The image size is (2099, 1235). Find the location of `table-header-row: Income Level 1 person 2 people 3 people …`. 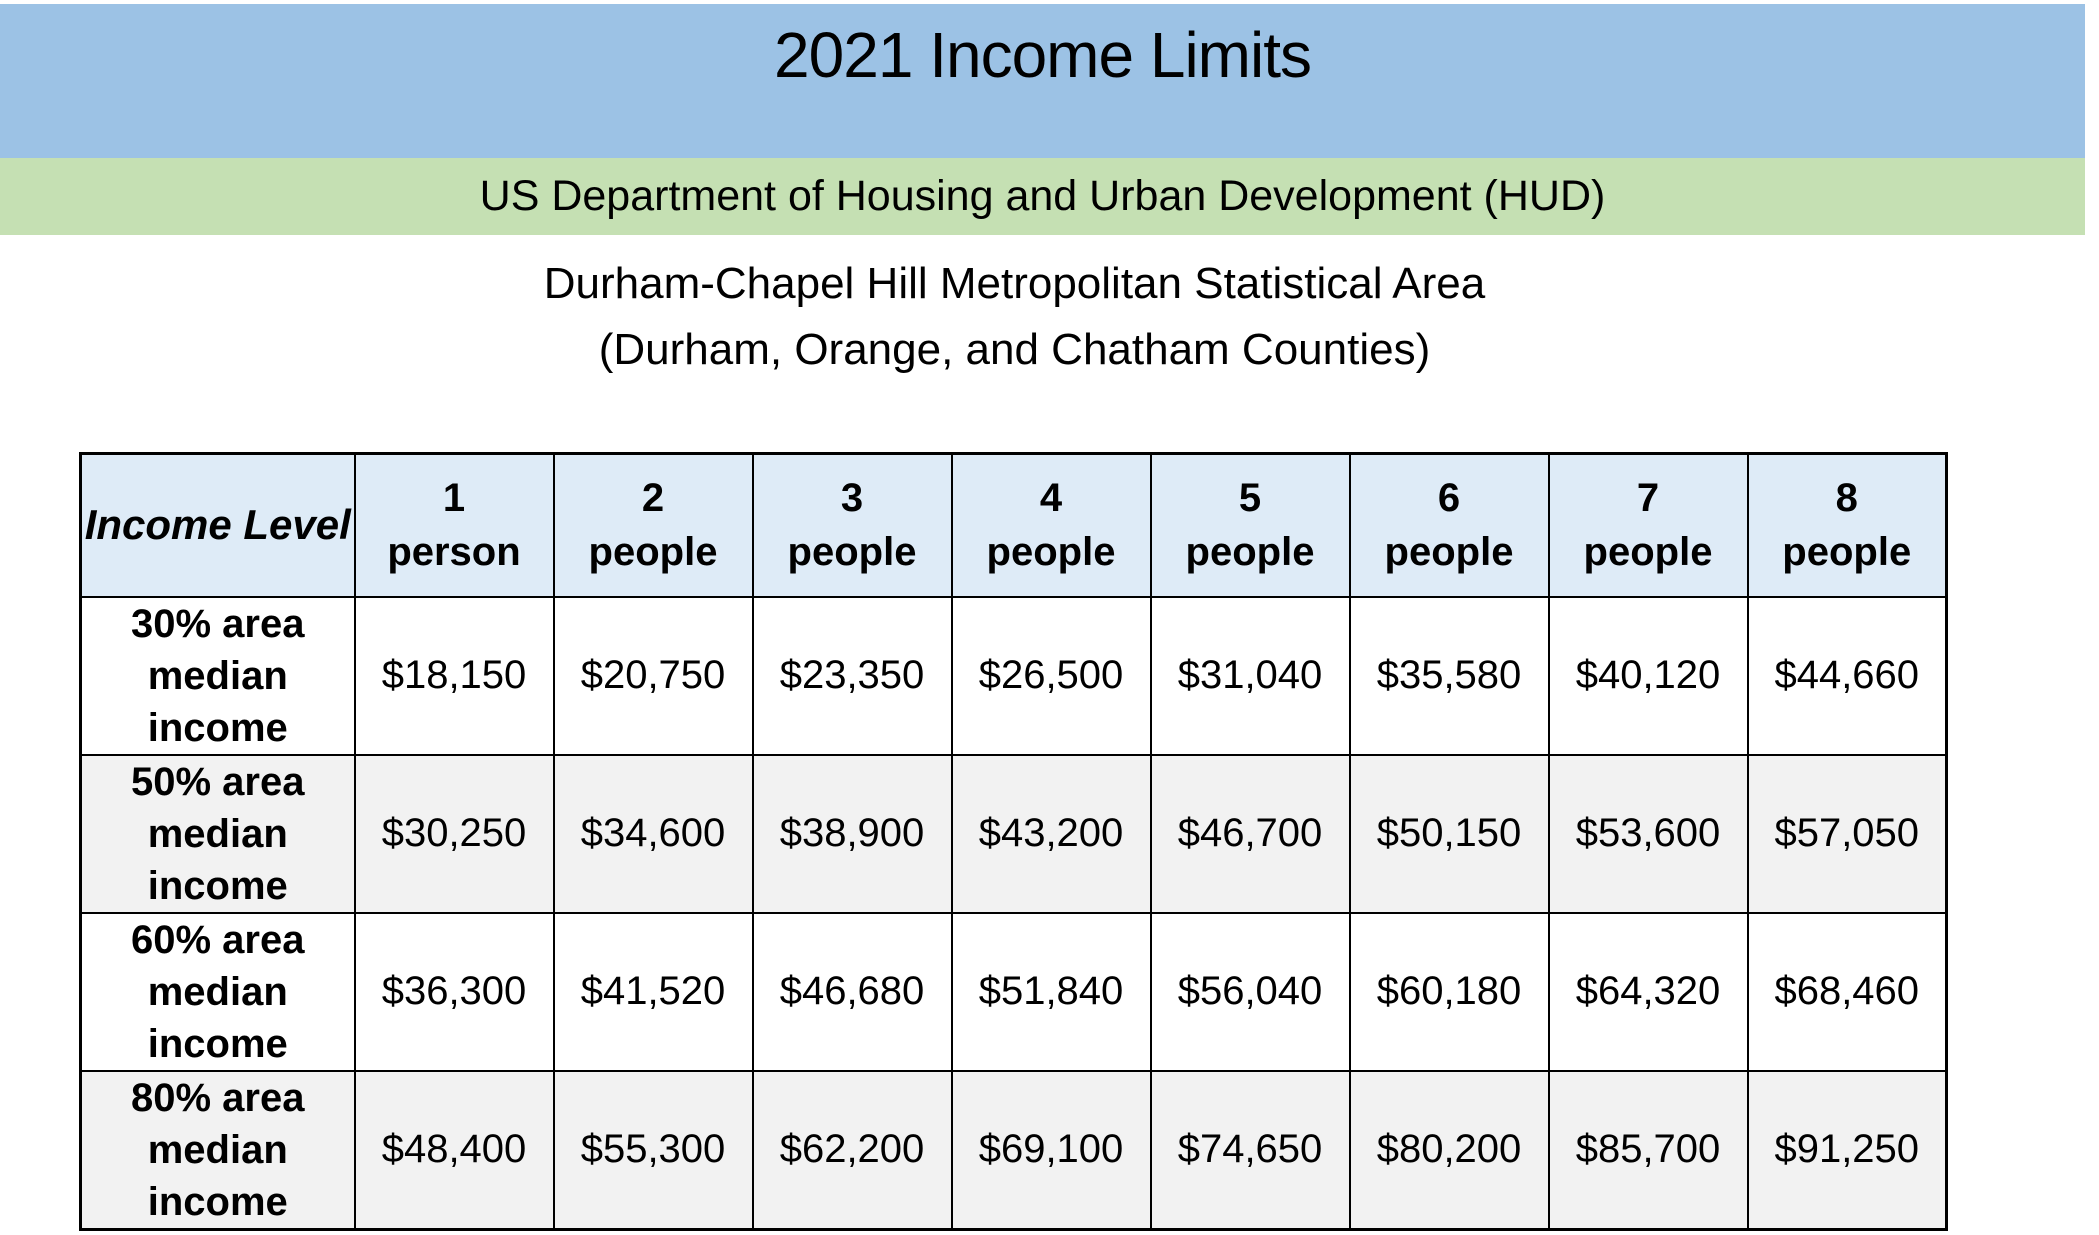

table-header-row: Income Level 1 person 2 people 3 people … is located at coordinates (1013, 525).